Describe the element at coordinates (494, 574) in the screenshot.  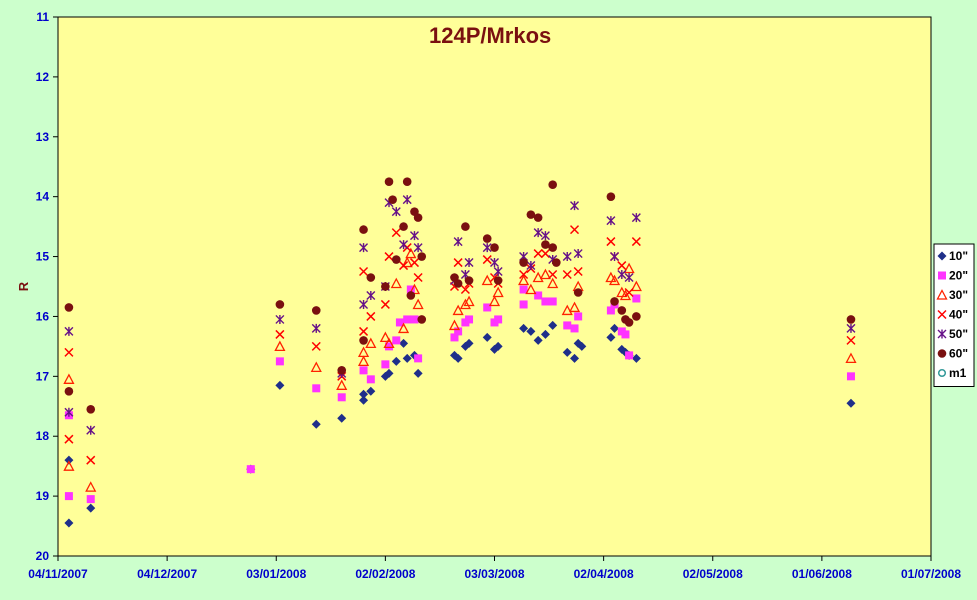
I see `x-tick-label: 03/03/2008` at that location.